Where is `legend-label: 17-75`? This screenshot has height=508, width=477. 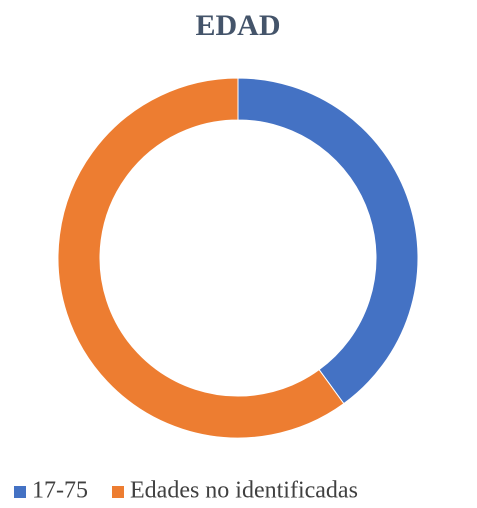
legend-label: 17-75 is located at coordinates (60, 491).